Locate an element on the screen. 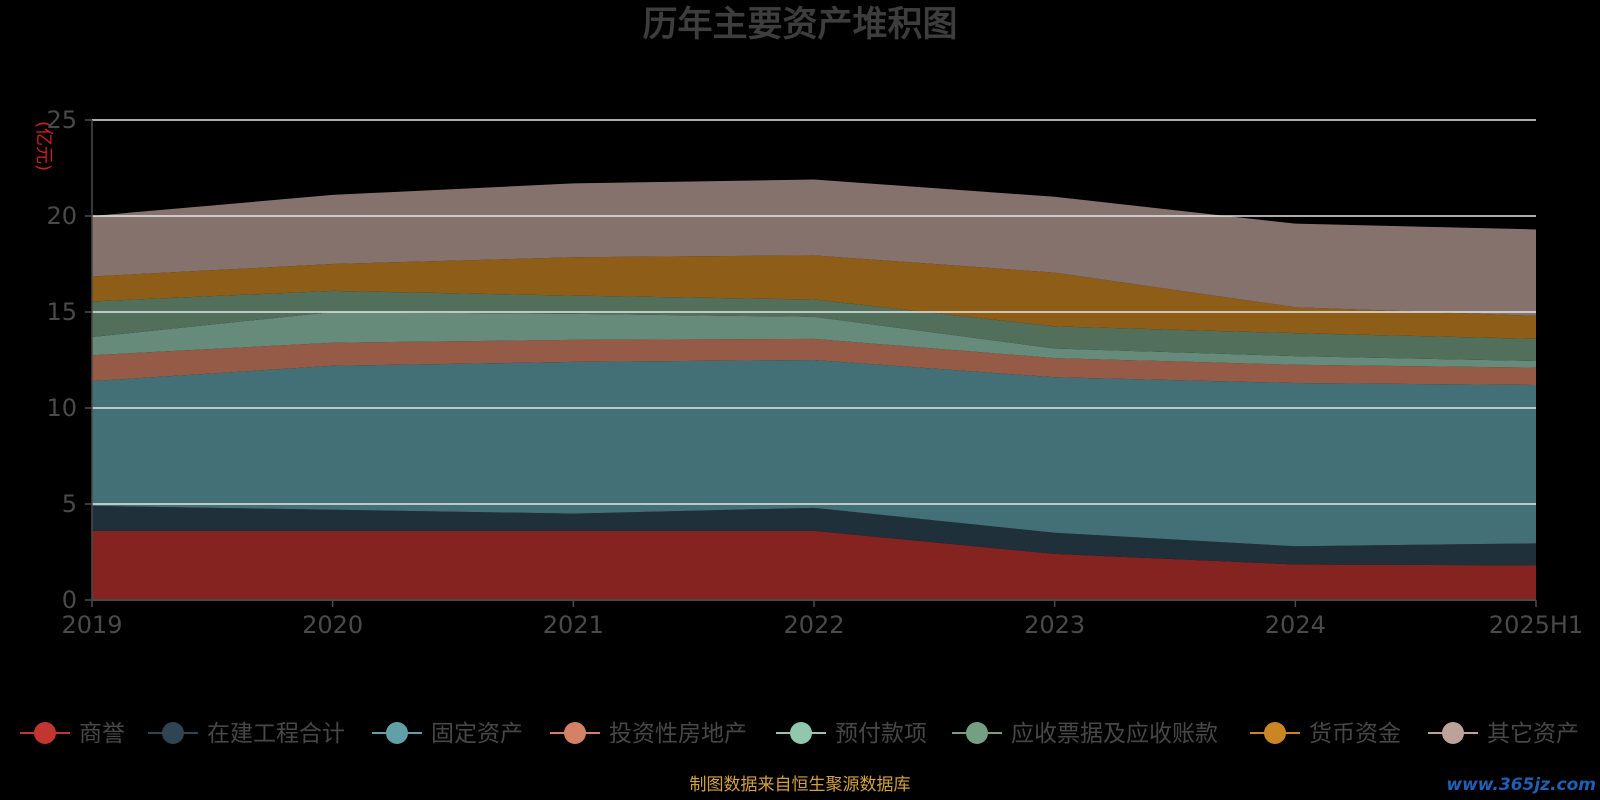  legend-item-7: 货币资金 is located at coordinates (1325, 734).